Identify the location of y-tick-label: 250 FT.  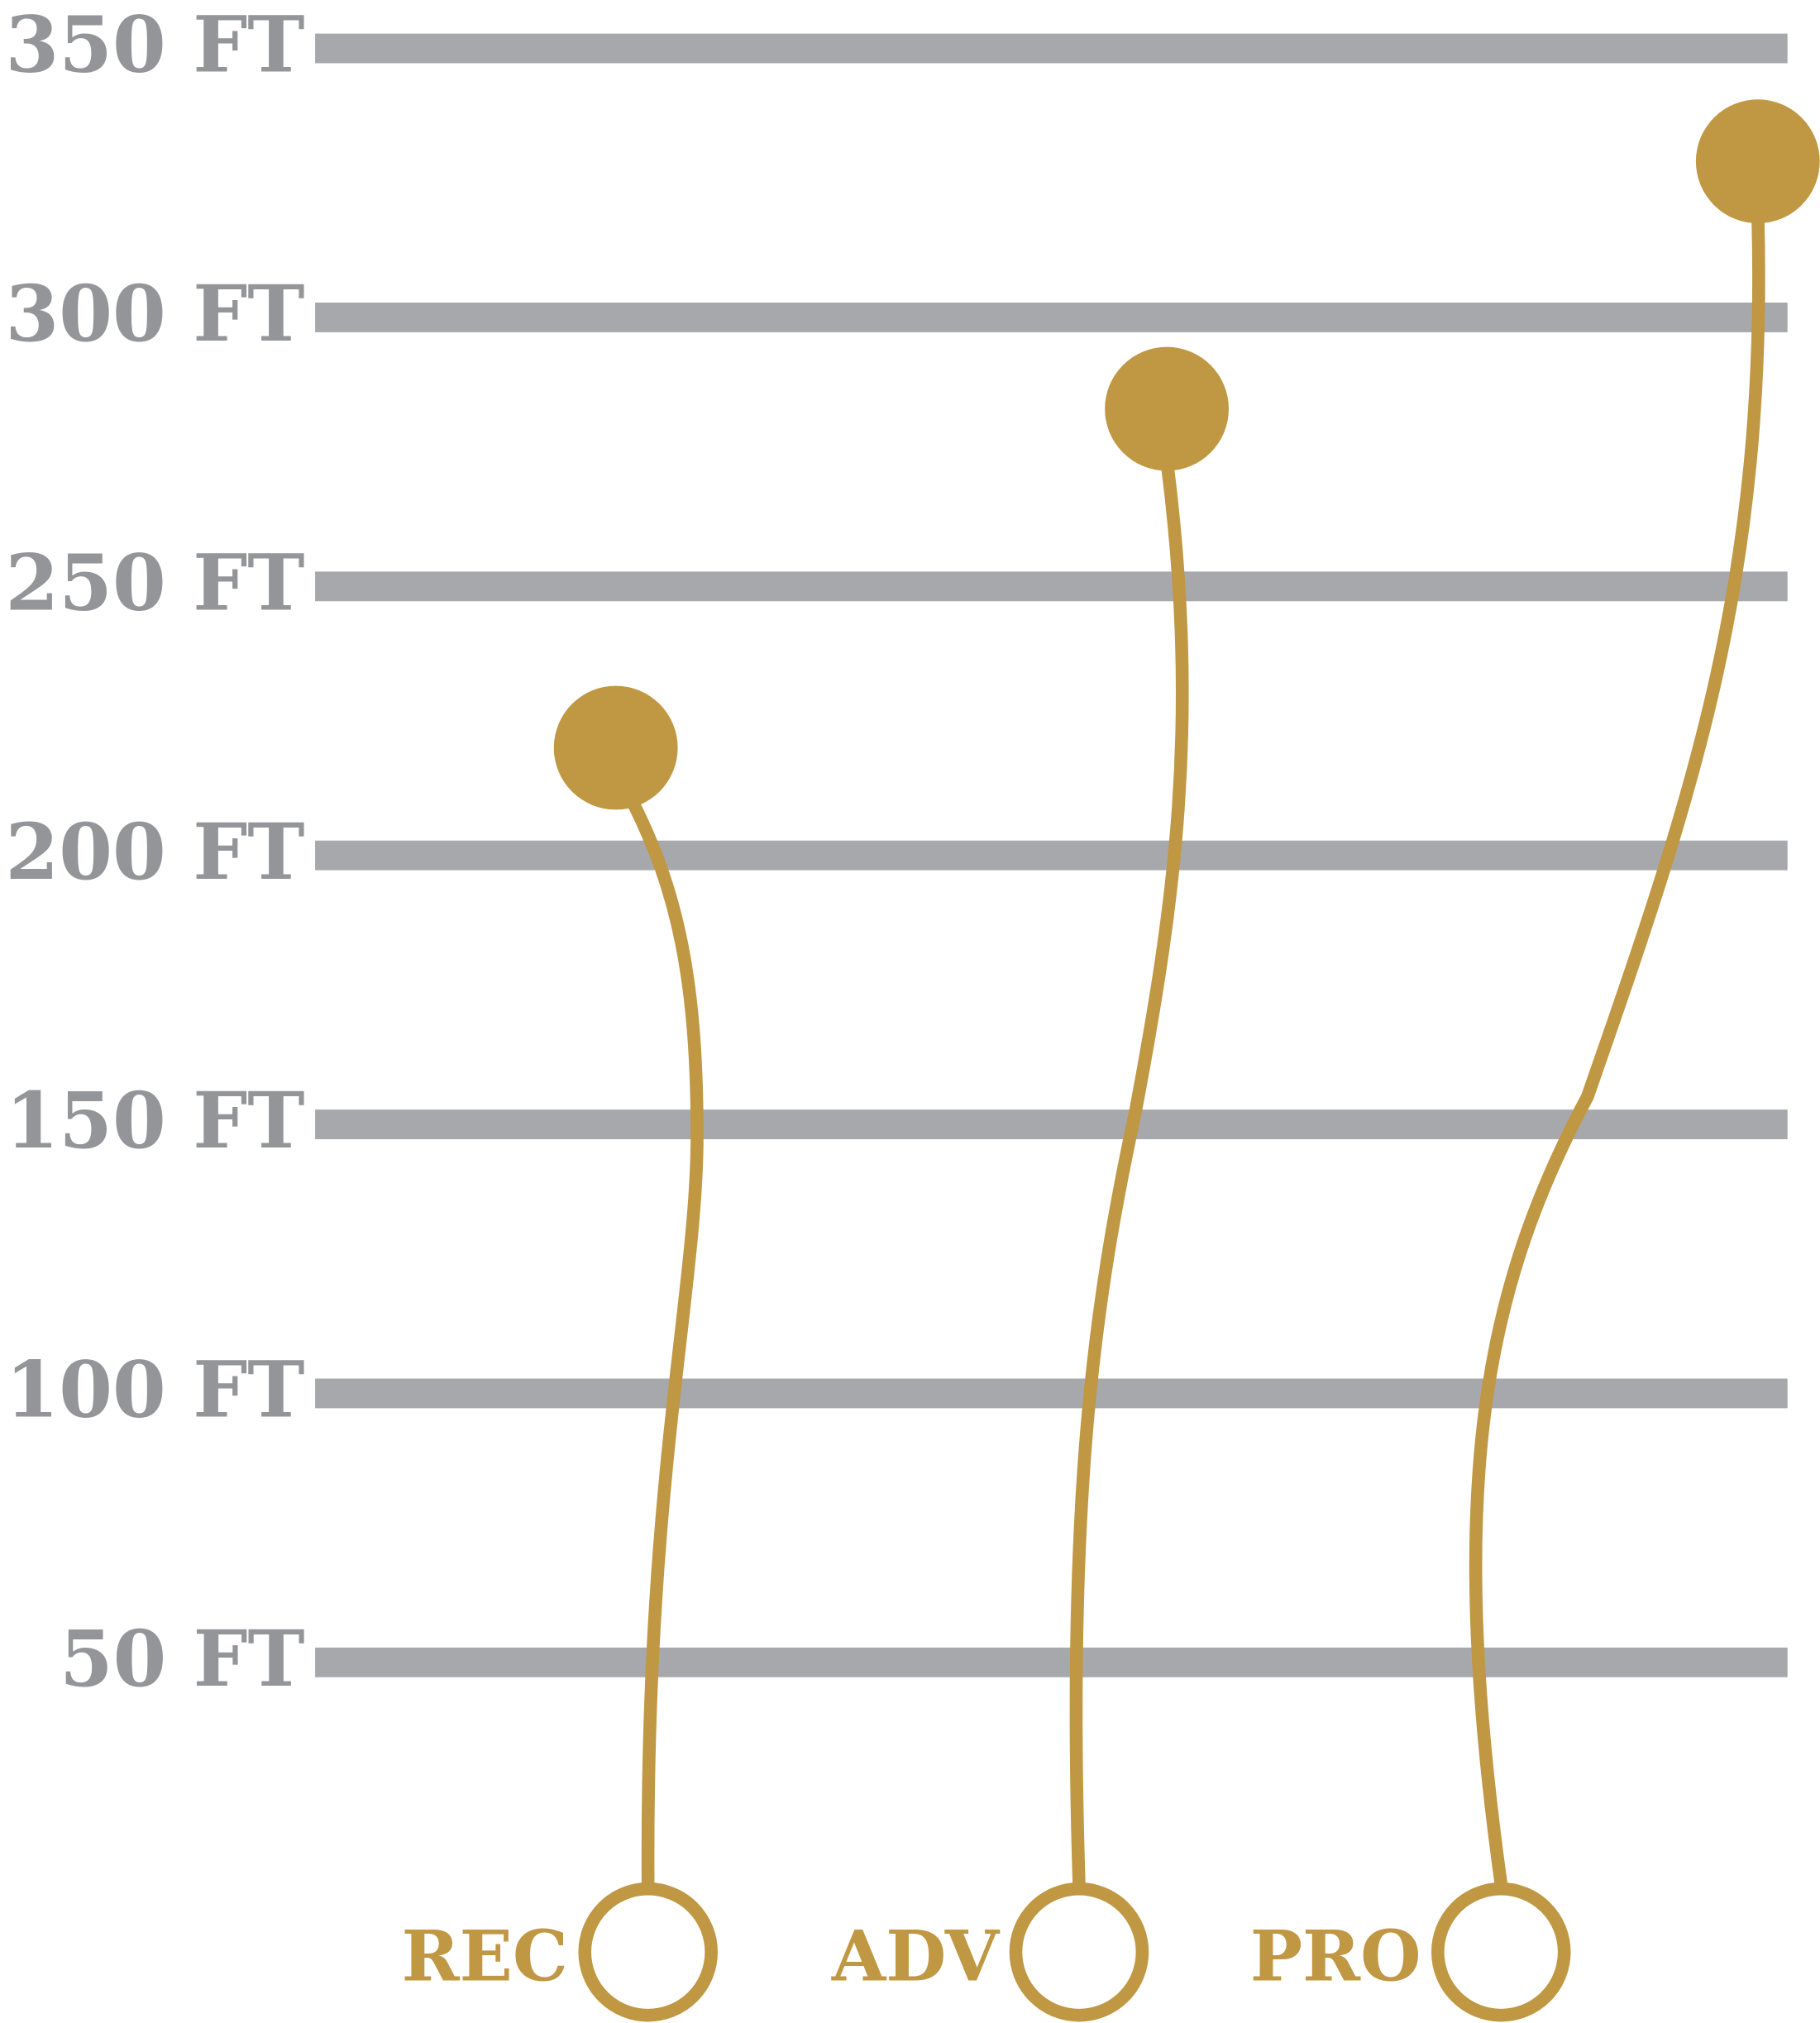
(155, 582).